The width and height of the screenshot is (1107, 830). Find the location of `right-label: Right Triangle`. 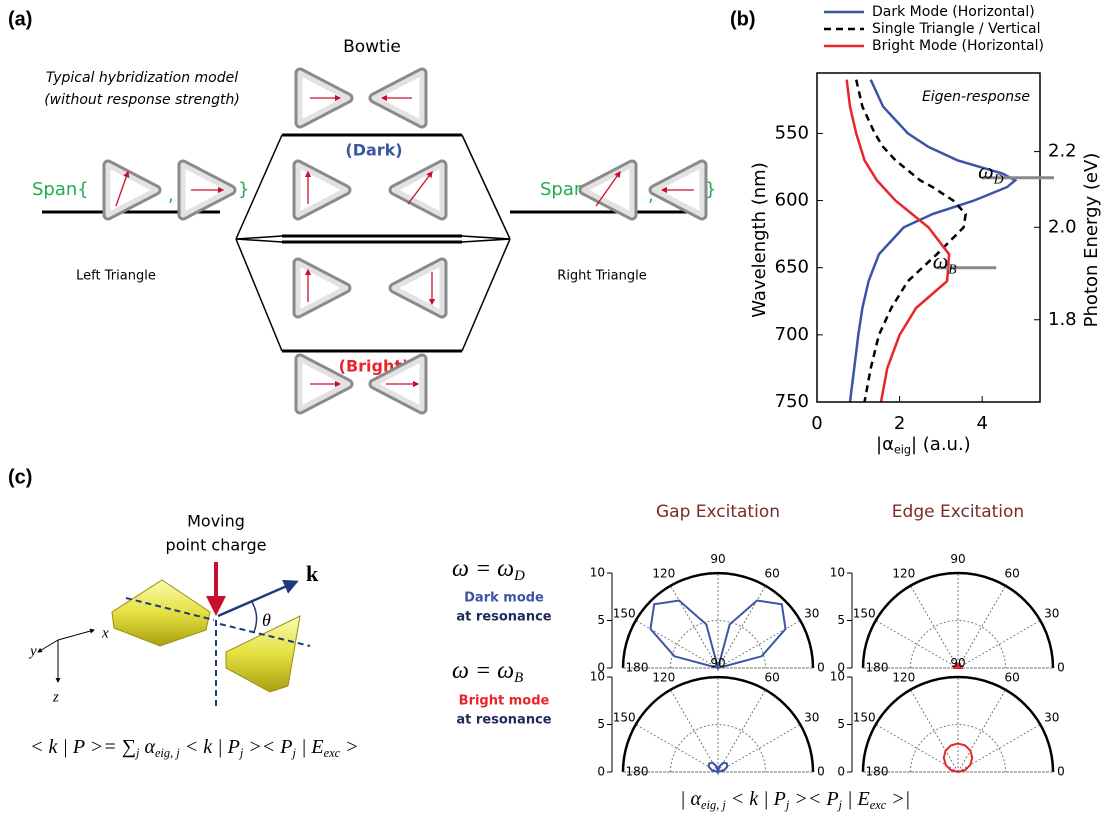

right-label: Right Triangle is located at coordinates (601, 276).